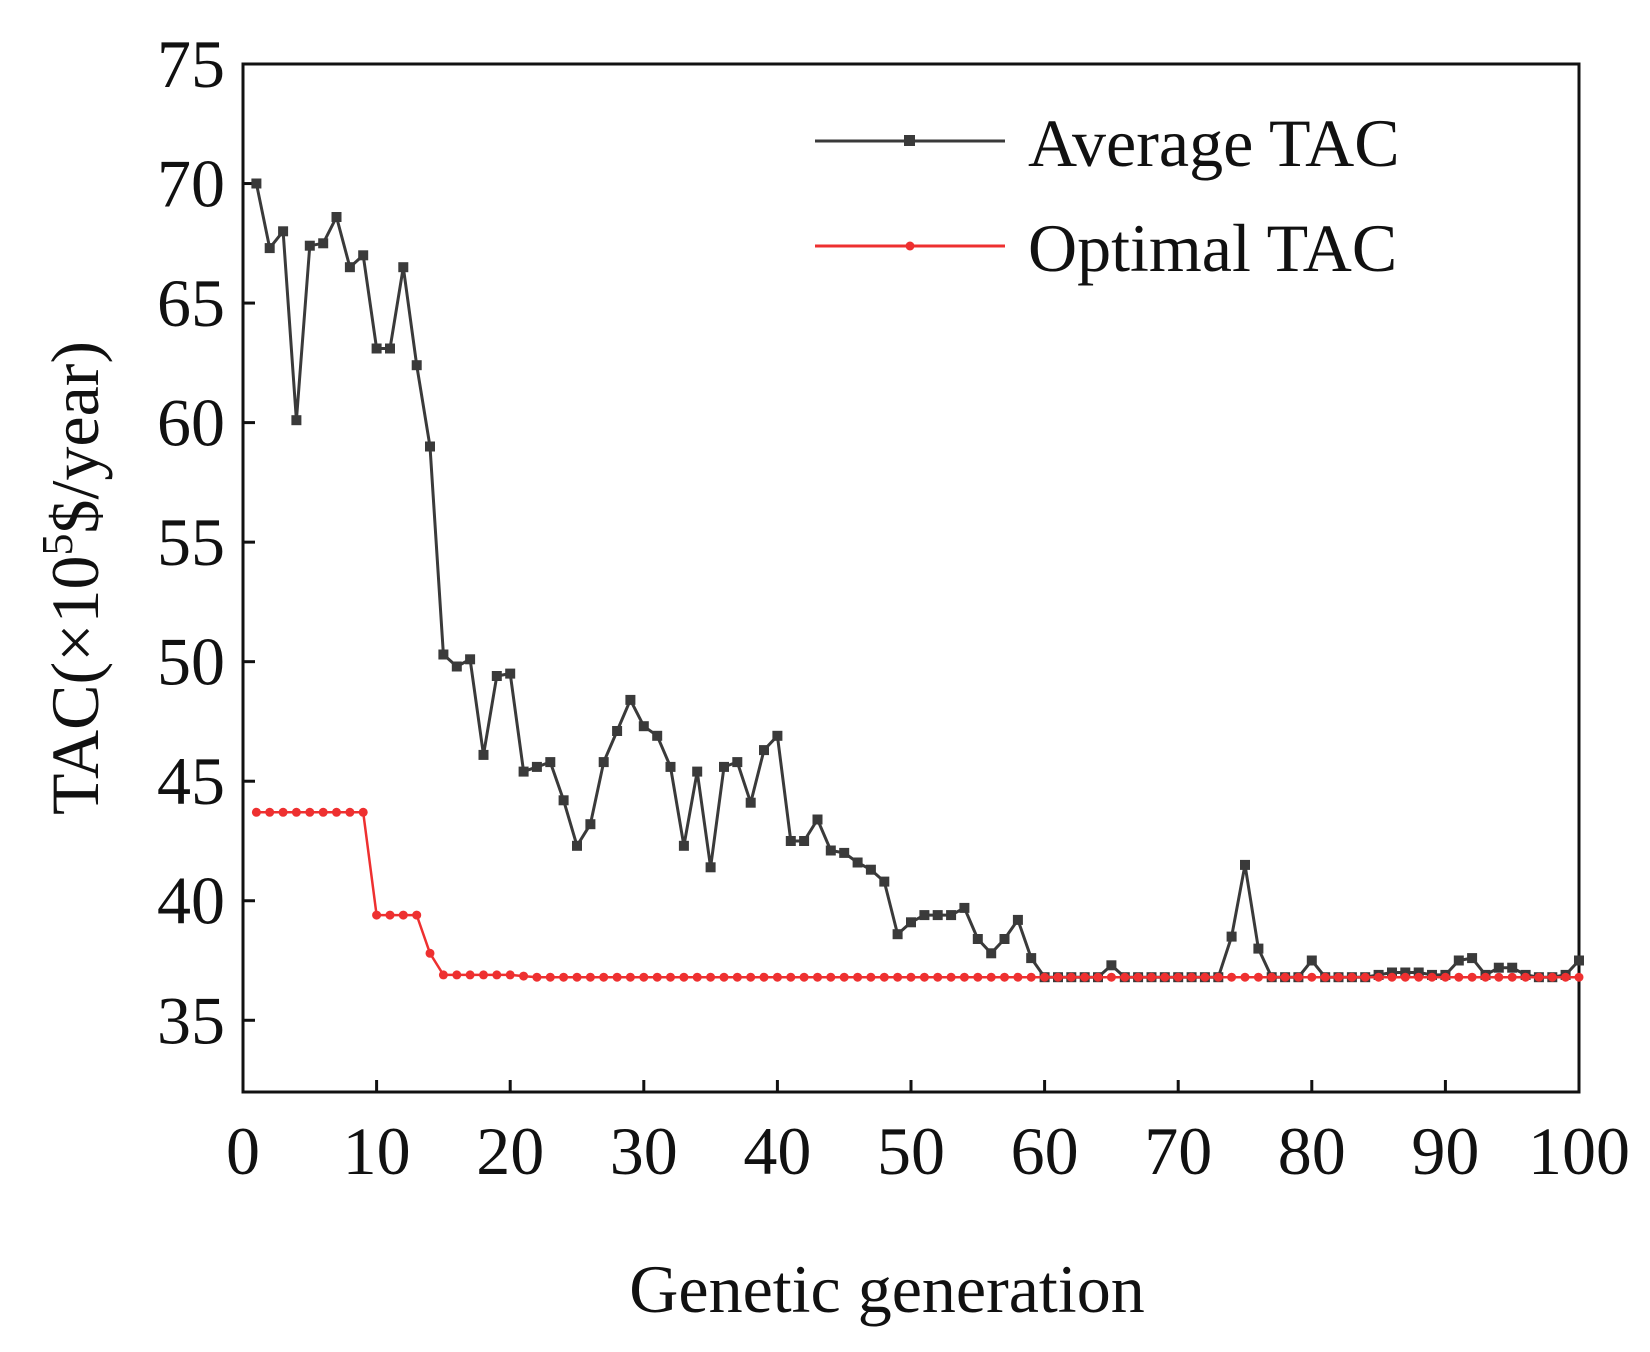 Image resolution: width=1650 pixels, height=1352 pixels. I want to click on x-tick-label: 80, so click(1312, 1151).